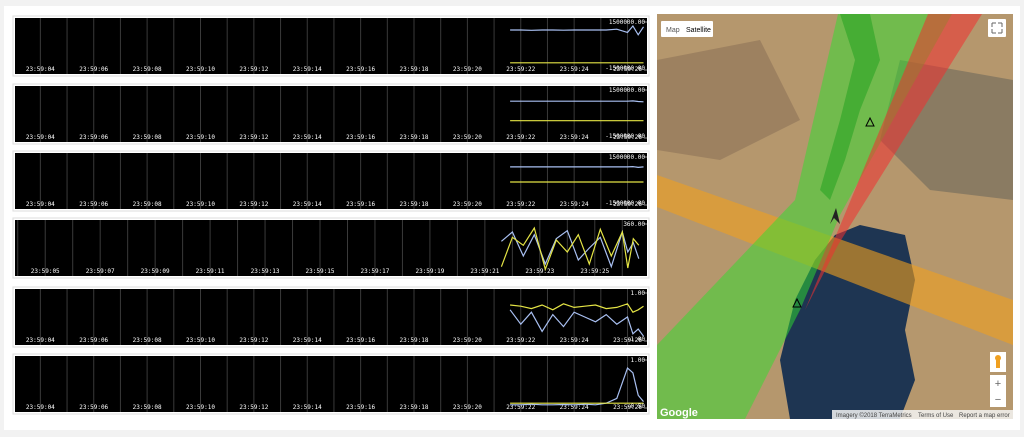  What do you see at coordinates (728, 100) in the screenshot?
I see `terrain` at bounding box center [728, 100].